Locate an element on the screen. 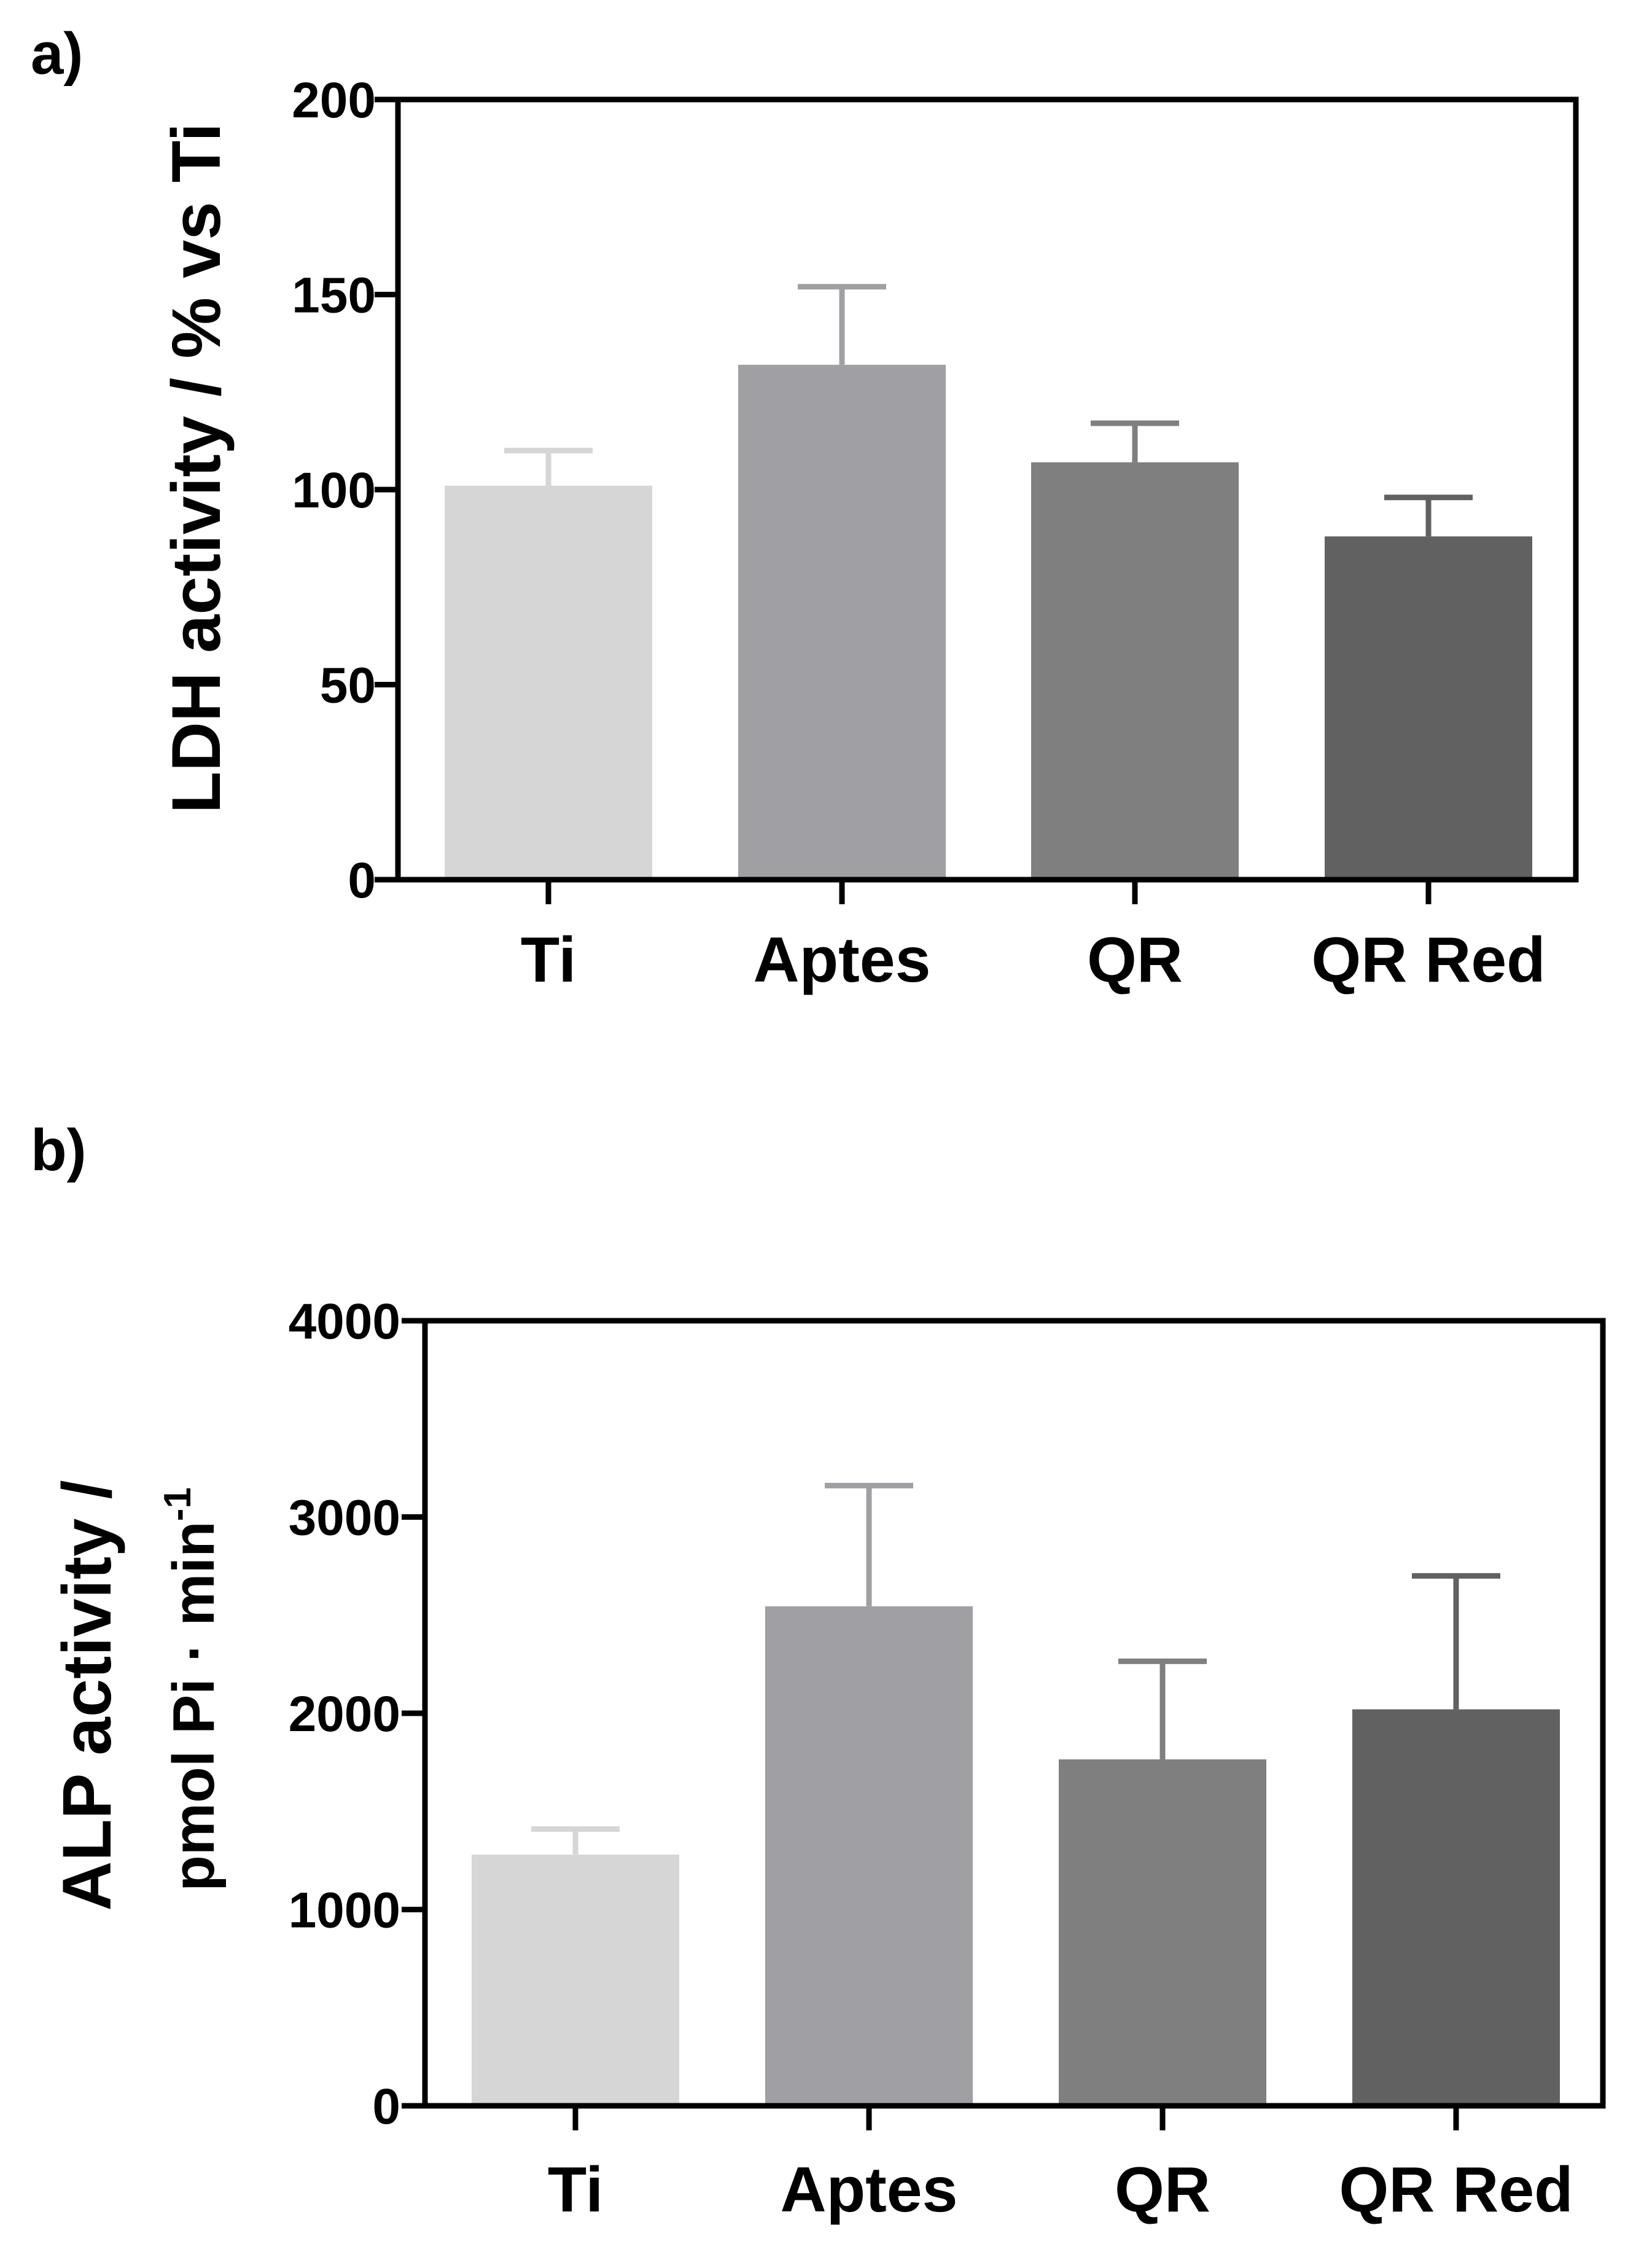 The width and height of the screenshot is (1652, 2252). chart-a-y-ticks: 0 50 100 150 200 is located at coordinates (345, 490).